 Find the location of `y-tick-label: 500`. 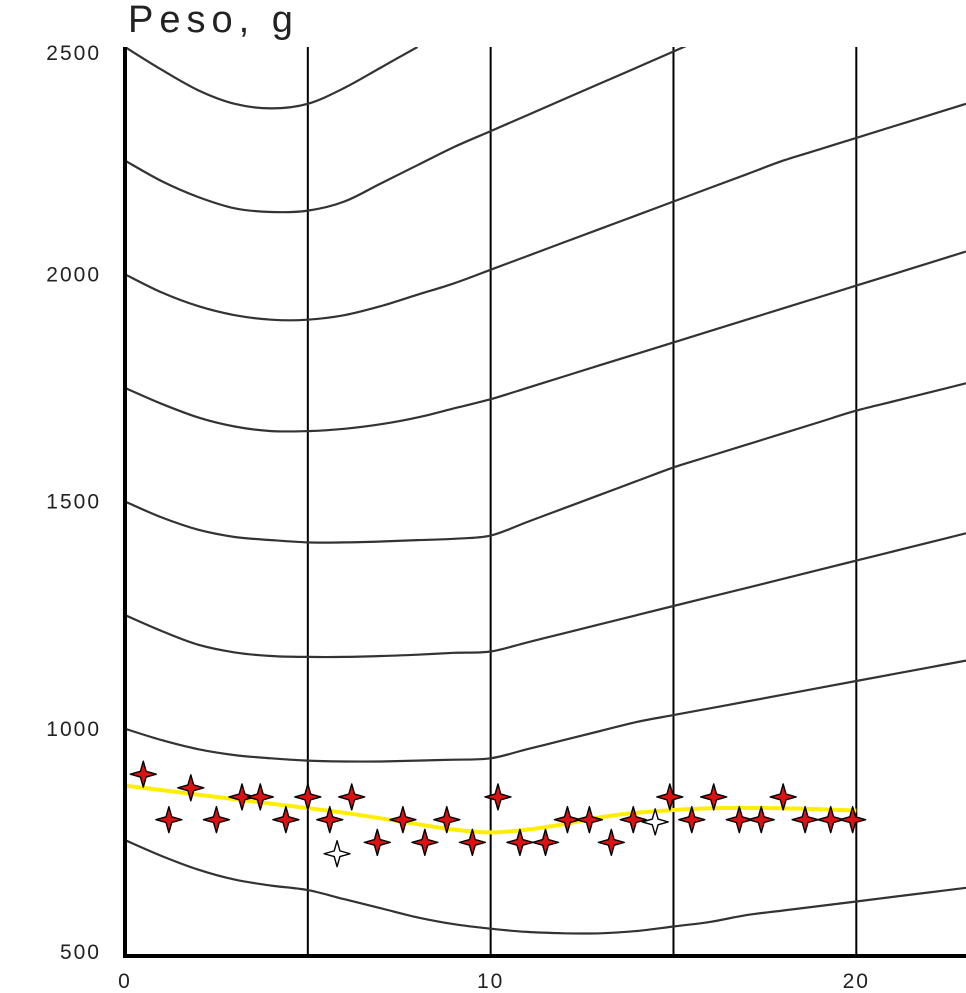

y-tick-label: 500 is located at coordinates (80, 952).